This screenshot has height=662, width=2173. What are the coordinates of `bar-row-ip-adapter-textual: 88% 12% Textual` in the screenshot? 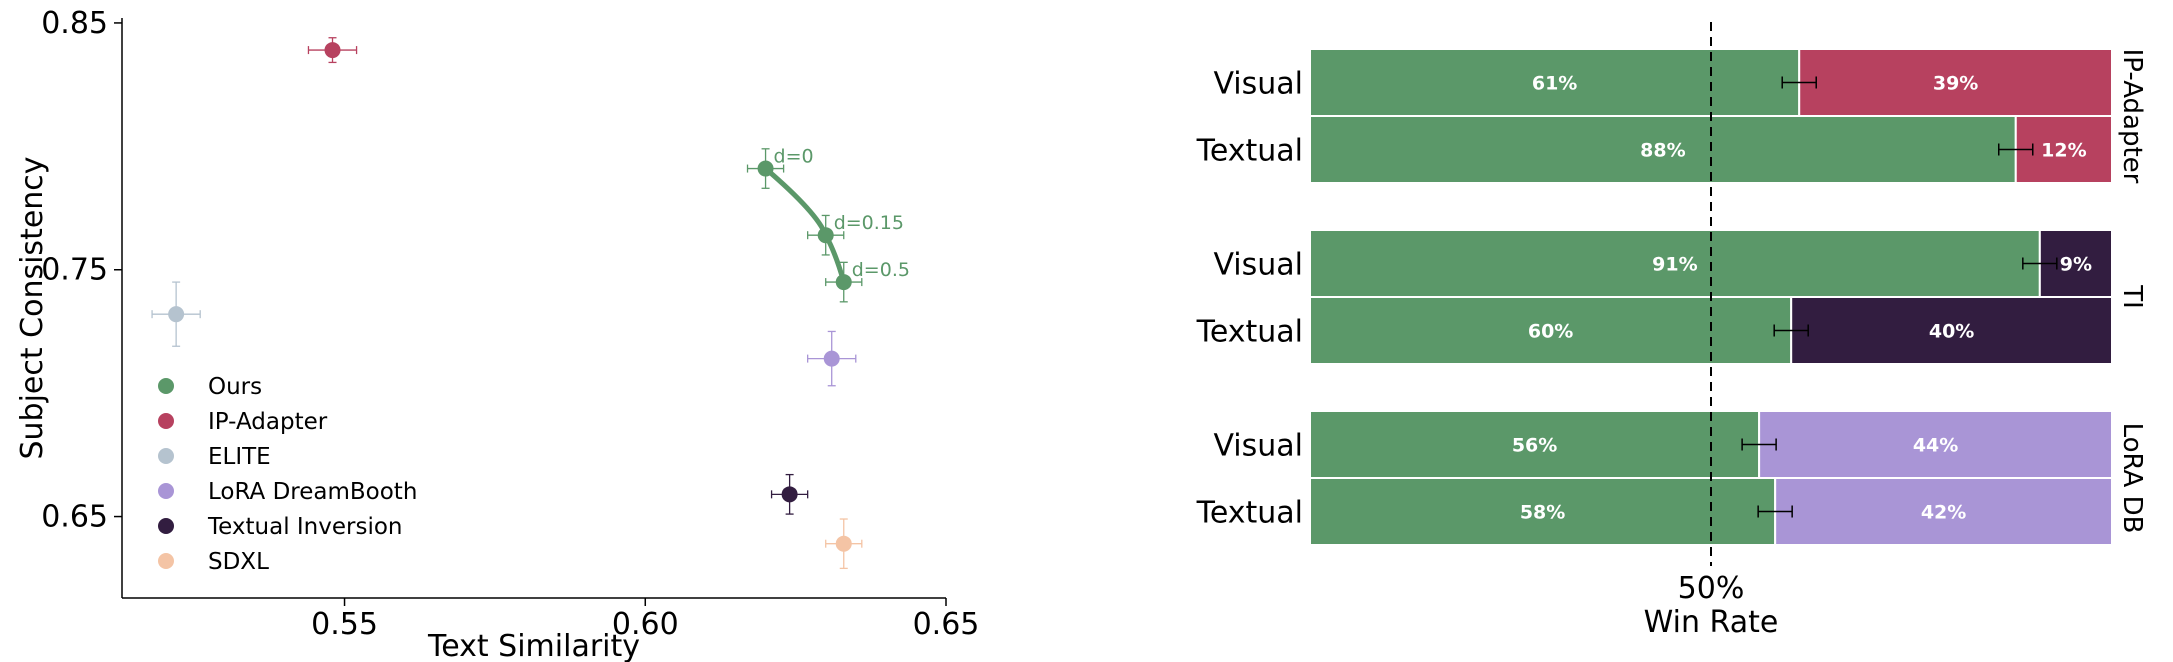 It's located at (1655, 149).